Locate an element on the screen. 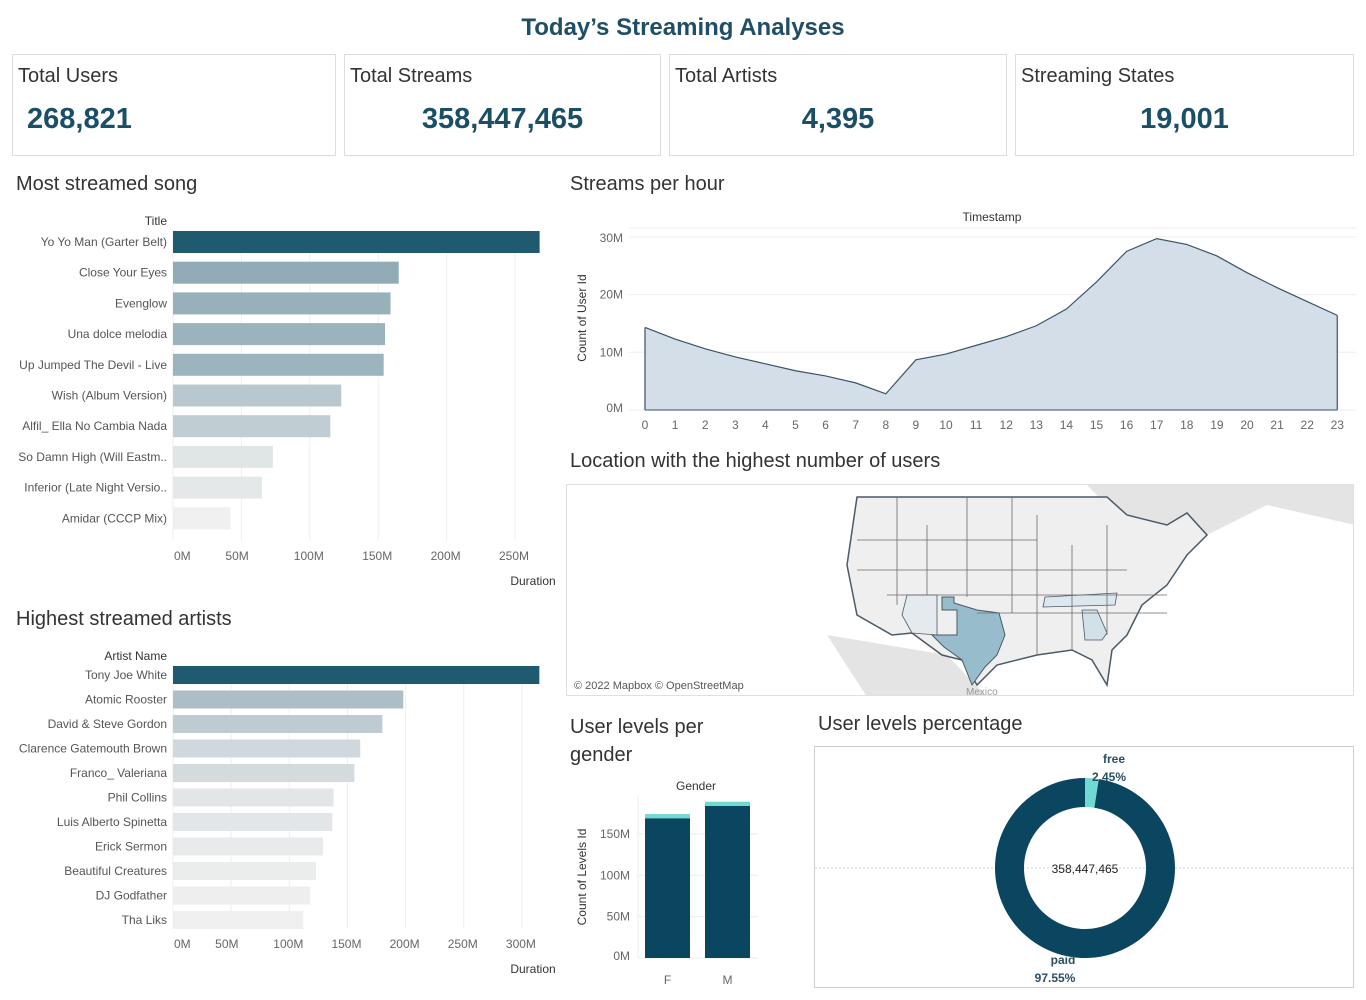  category-label: Tony Joe White is located at coordinates (126, 675).